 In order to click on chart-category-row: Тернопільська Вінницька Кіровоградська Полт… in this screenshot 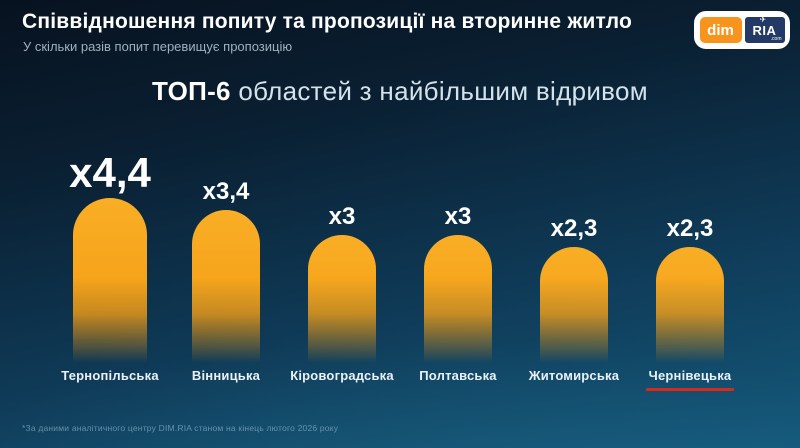, I will do `click(400, 379)`.